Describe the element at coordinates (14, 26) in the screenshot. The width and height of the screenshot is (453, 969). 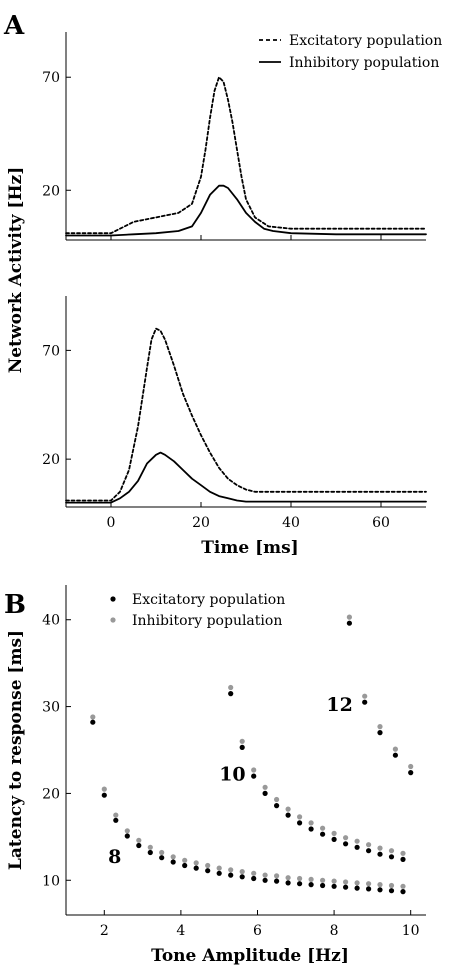
I see `panel-label-a: A` at that location.